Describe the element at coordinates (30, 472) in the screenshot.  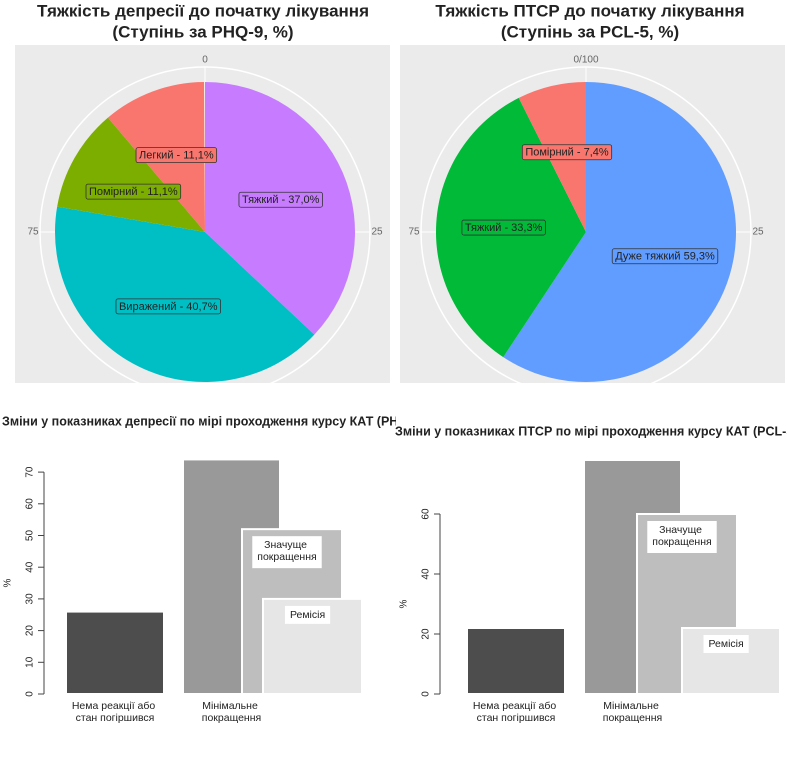
I see `y-tick-label: 70` at that location.